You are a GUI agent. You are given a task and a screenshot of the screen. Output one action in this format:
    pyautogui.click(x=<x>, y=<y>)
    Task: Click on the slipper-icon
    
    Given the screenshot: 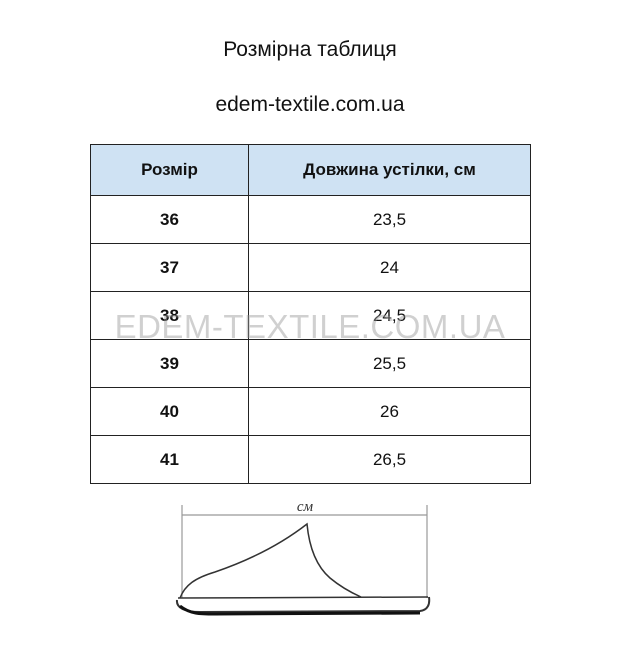 What is the action you would take?
    pyautogui.click(x=303, y=569)
    